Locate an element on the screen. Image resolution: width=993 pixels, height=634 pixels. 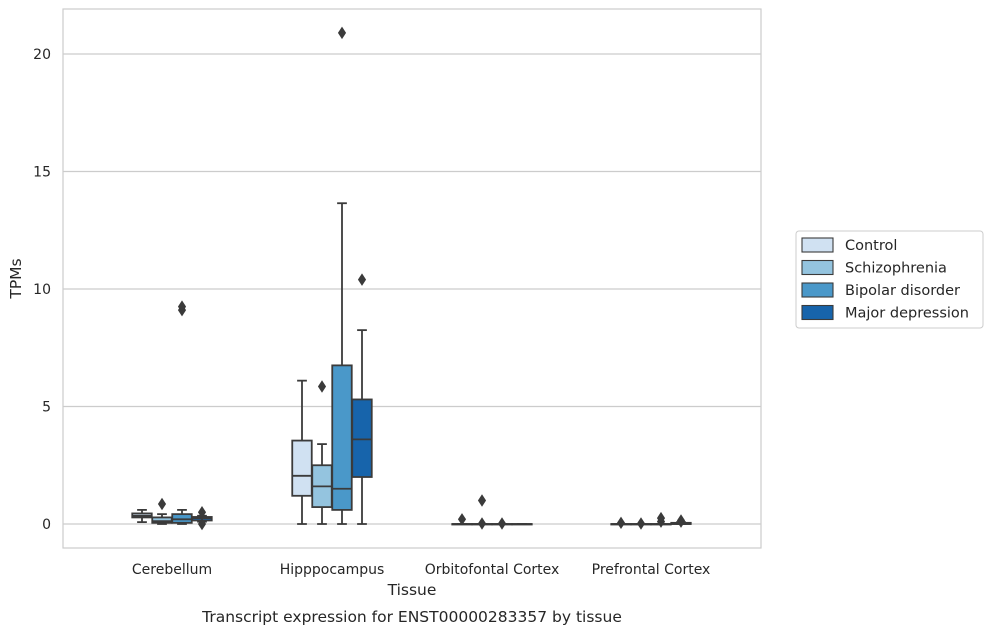
y-tick-label: 5 is located at coordinates (46, 408).